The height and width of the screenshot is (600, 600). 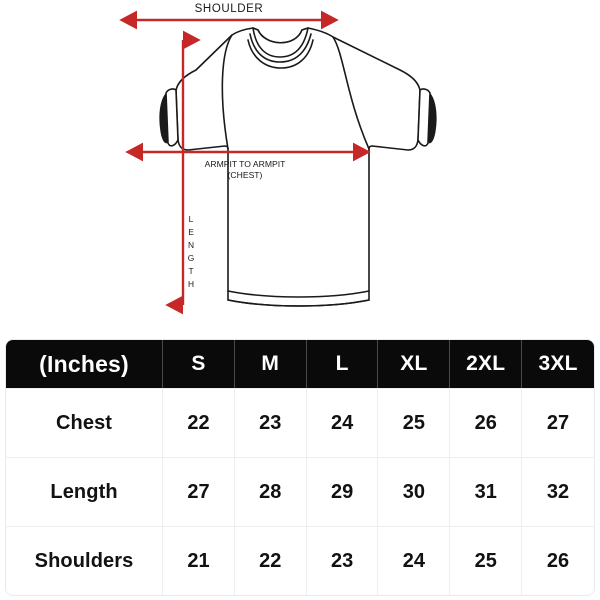 I want to click on row-label-length: Length, so click(x=85, y=491).